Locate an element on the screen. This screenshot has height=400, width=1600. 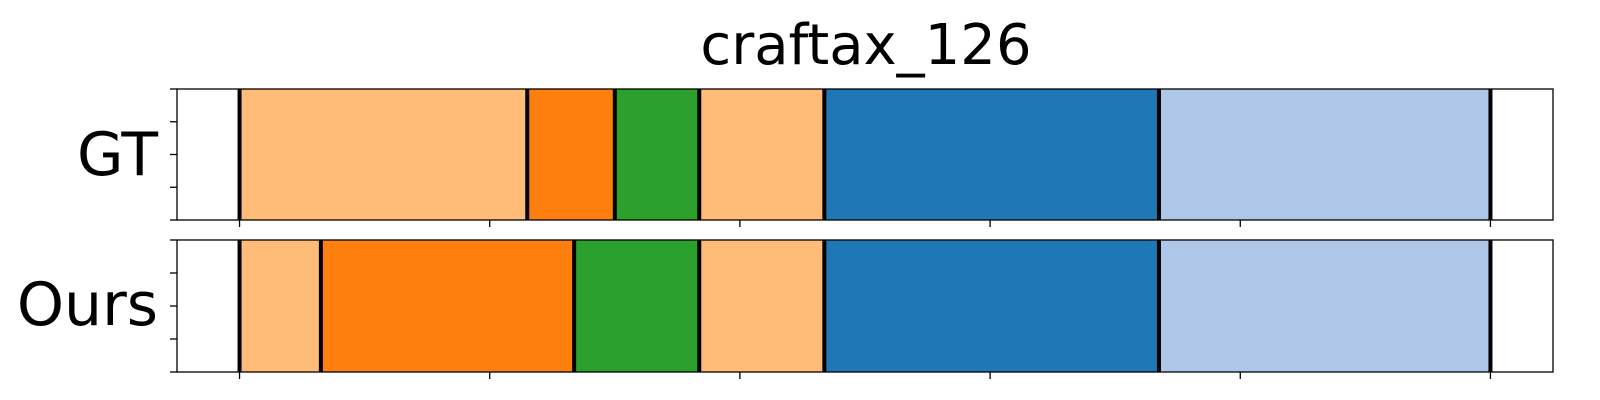
row-label-ours: Ours is located at coordinates (87, 305).